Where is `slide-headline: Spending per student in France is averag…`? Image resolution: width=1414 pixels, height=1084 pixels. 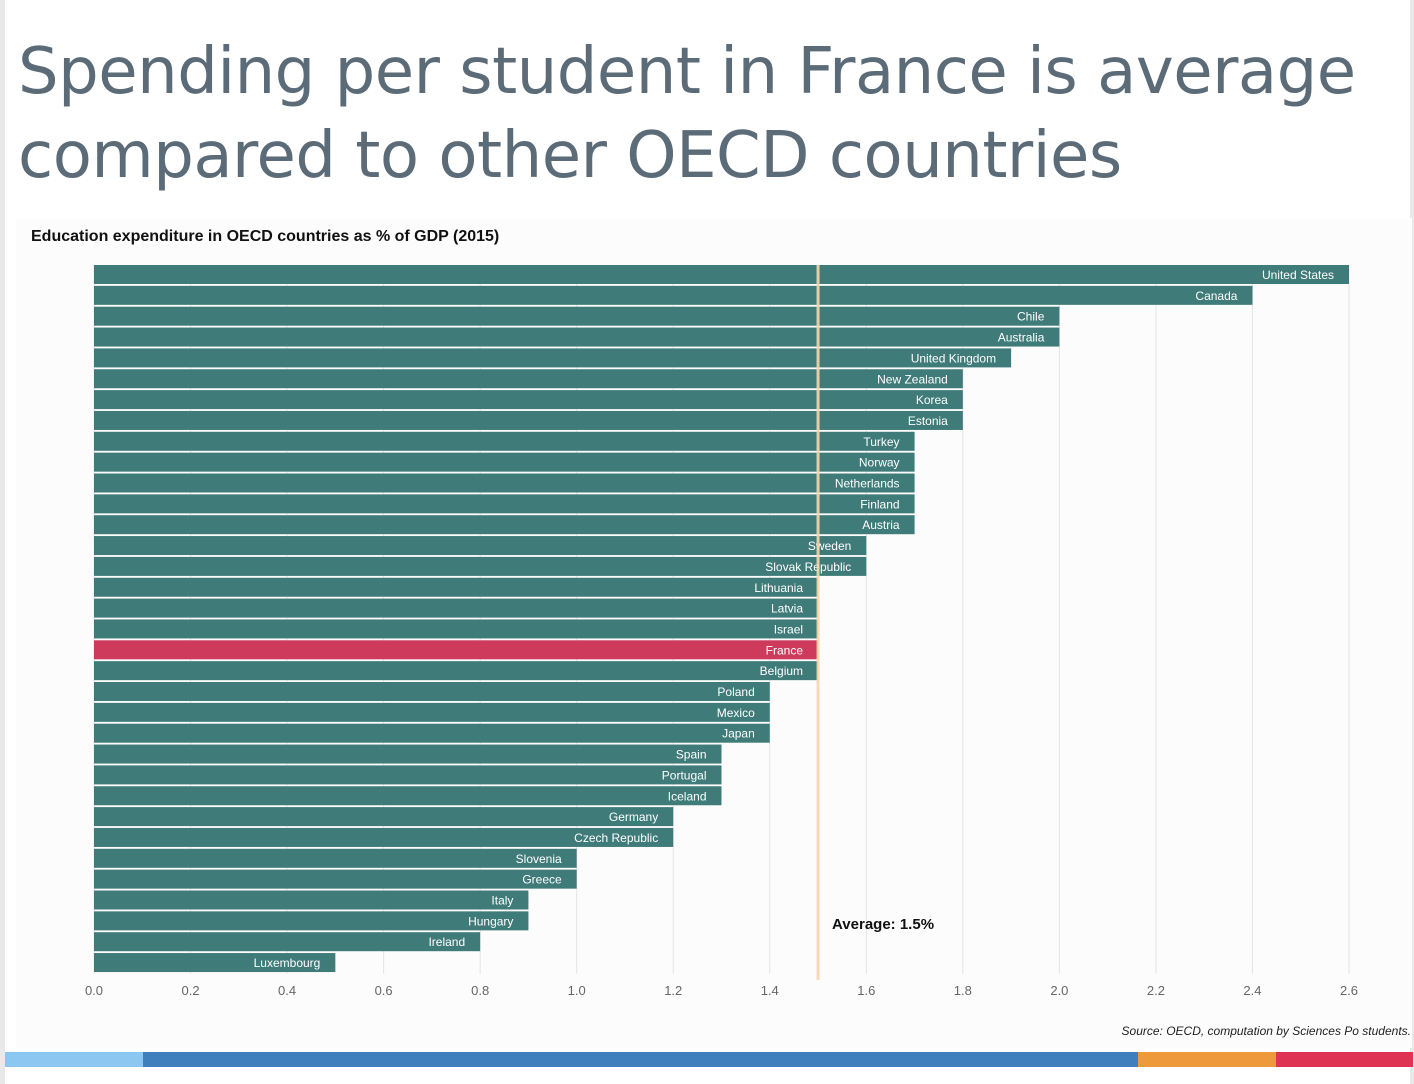
slide-headline: Spending per student in France is averag… is located at coordinates (687, 114).